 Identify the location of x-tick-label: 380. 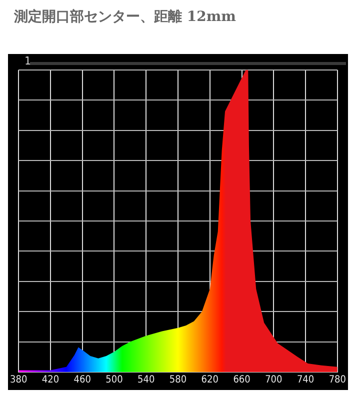
(19, 380).